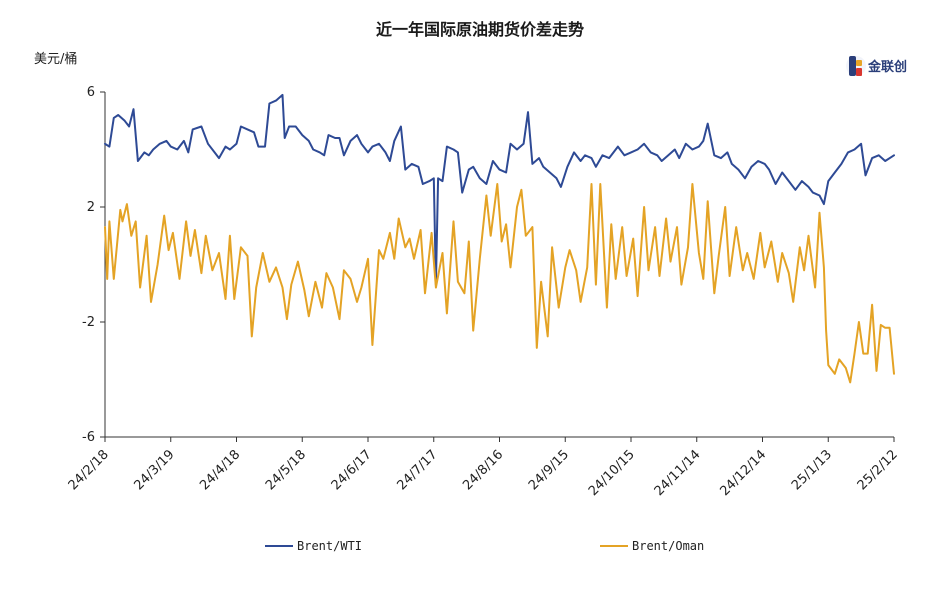 The width and height of the screenshot is (938, 602). Describe the element at coordinates (887, 67) in the screenshot. I see `logo-text: 金联创` at that location.